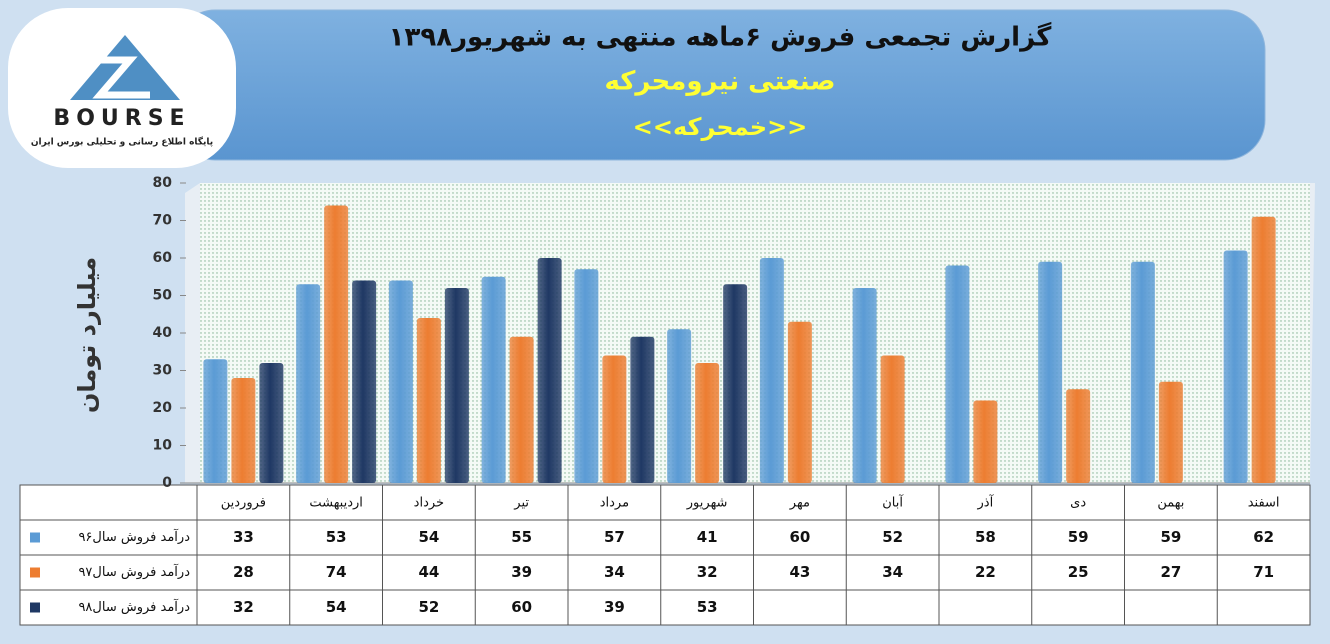 The image size is (1330, 644). I want to click on x-tick-label: خرداد, so click(429, 503).